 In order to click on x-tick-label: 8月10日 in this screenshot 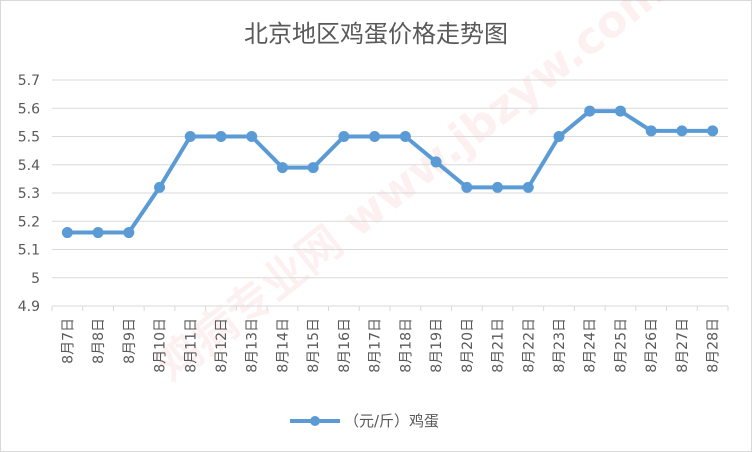, I will do `click(161, 345)`.